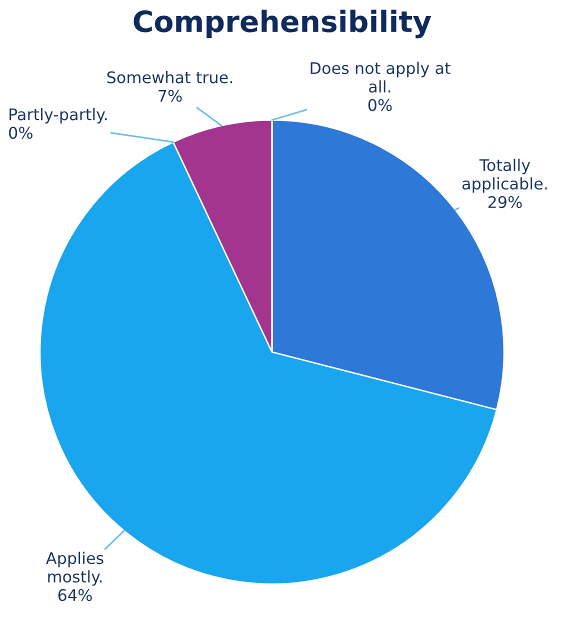 This screenshot has width=565, height=621. What do you see at coordinates (75, 595) in the screenshot?
I see `data-label: 64%` at bounding box center [75, 595].